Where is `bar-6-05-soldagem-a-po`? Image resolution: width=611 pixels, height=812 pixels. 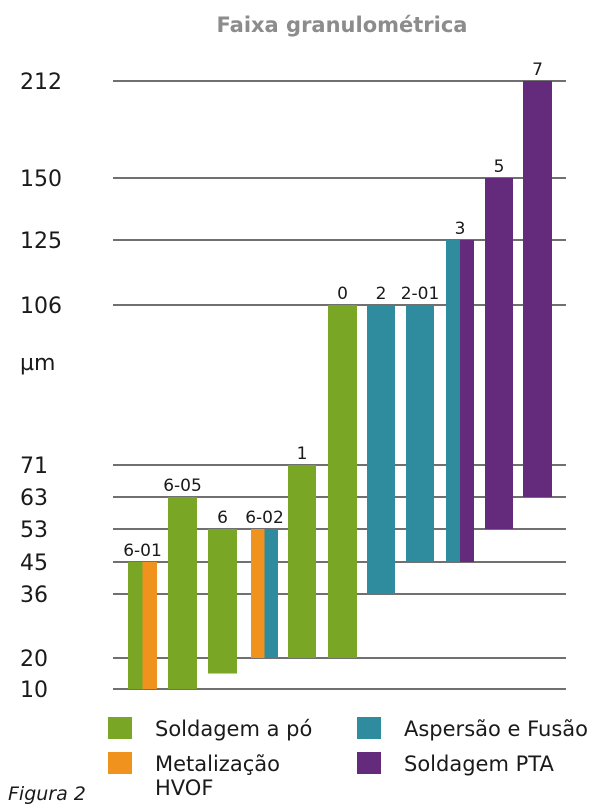
bar-6-05-soldagem-a-po is located at coordinates (182, 593).